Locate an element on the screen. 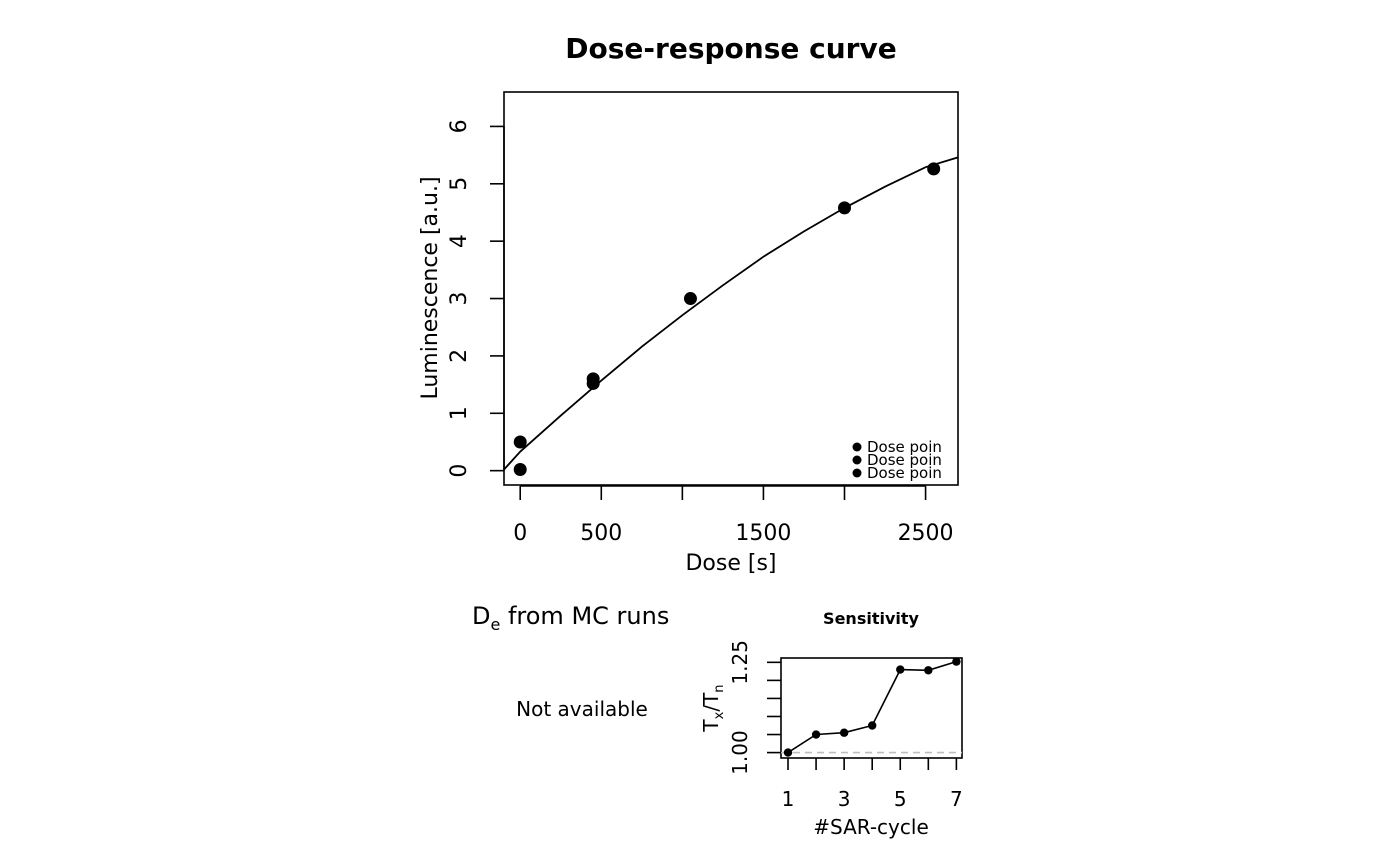 The width and height of the screenshot is (1400, 866). sensitivity-x-tick-label: 7 is located at coordinates (956, 799).